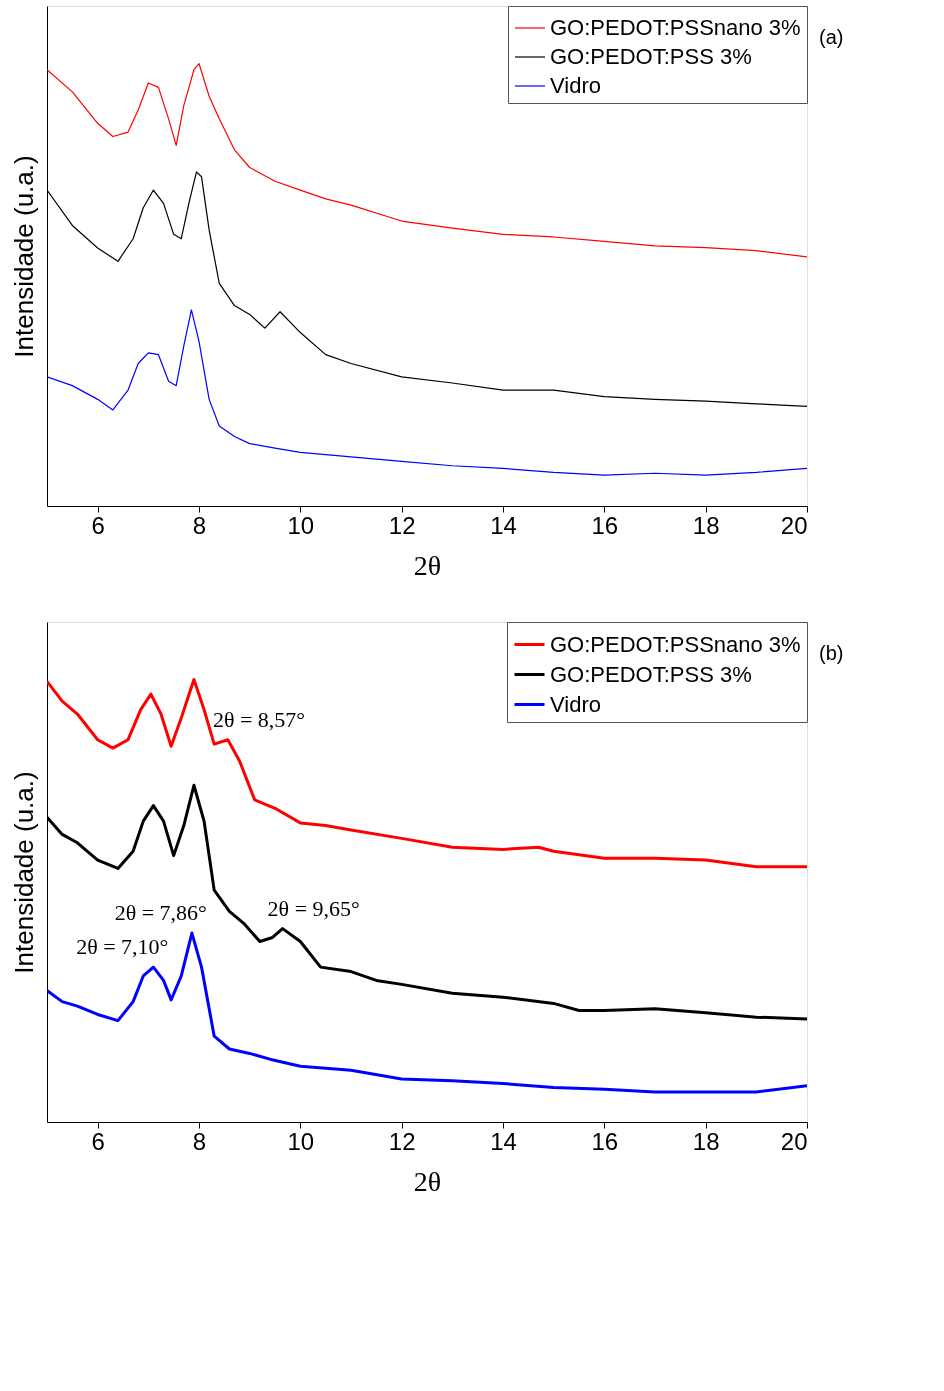  Describe the element at coordinates (831, 653) in the screenshot. I see `text: (b)` at that location.